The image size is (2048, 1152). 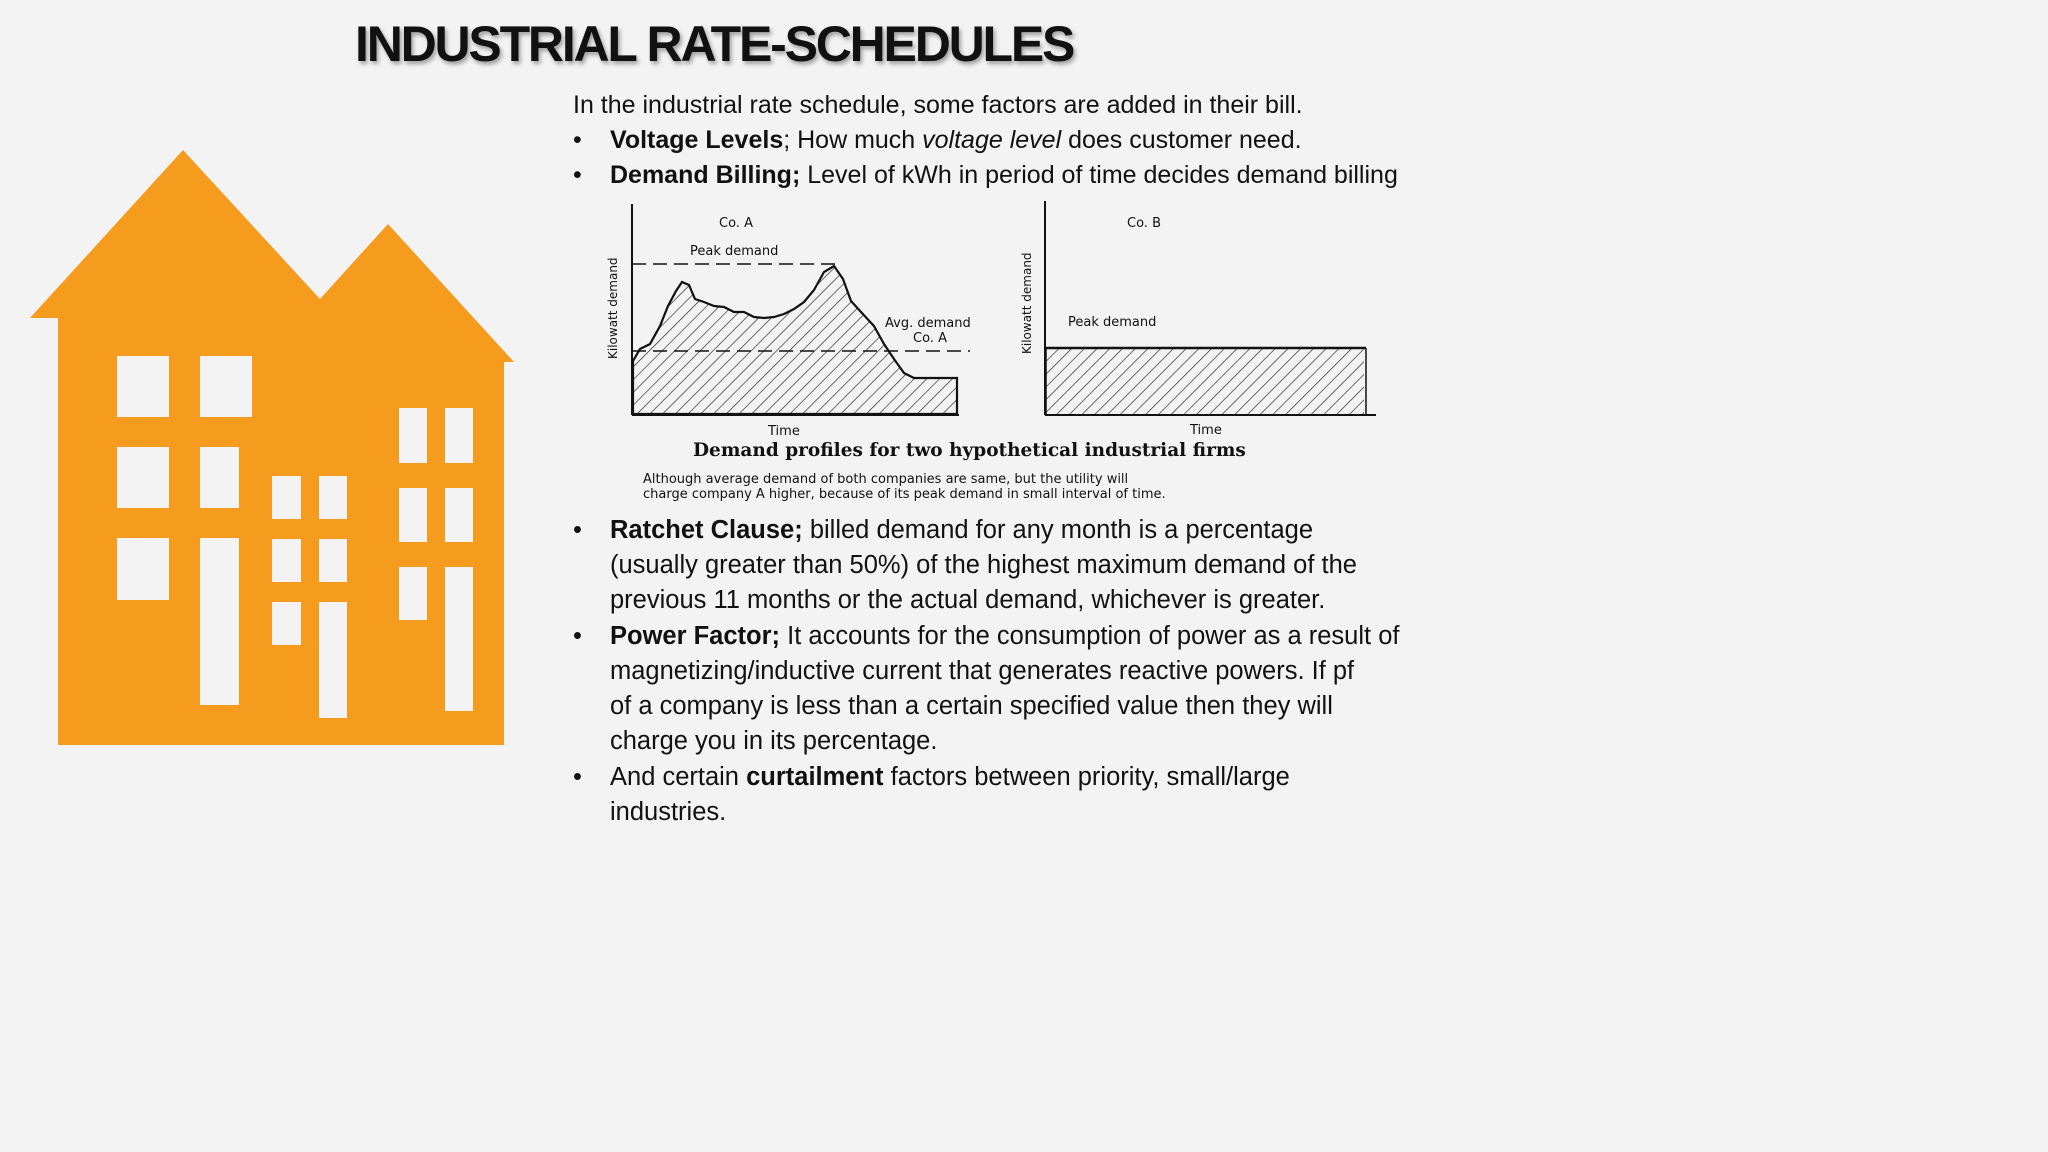 What do you see at coordinates (734, 251) in the screenshot?
I see `co-a-peak-label: Peak demand` at bounding box center [734, 251].